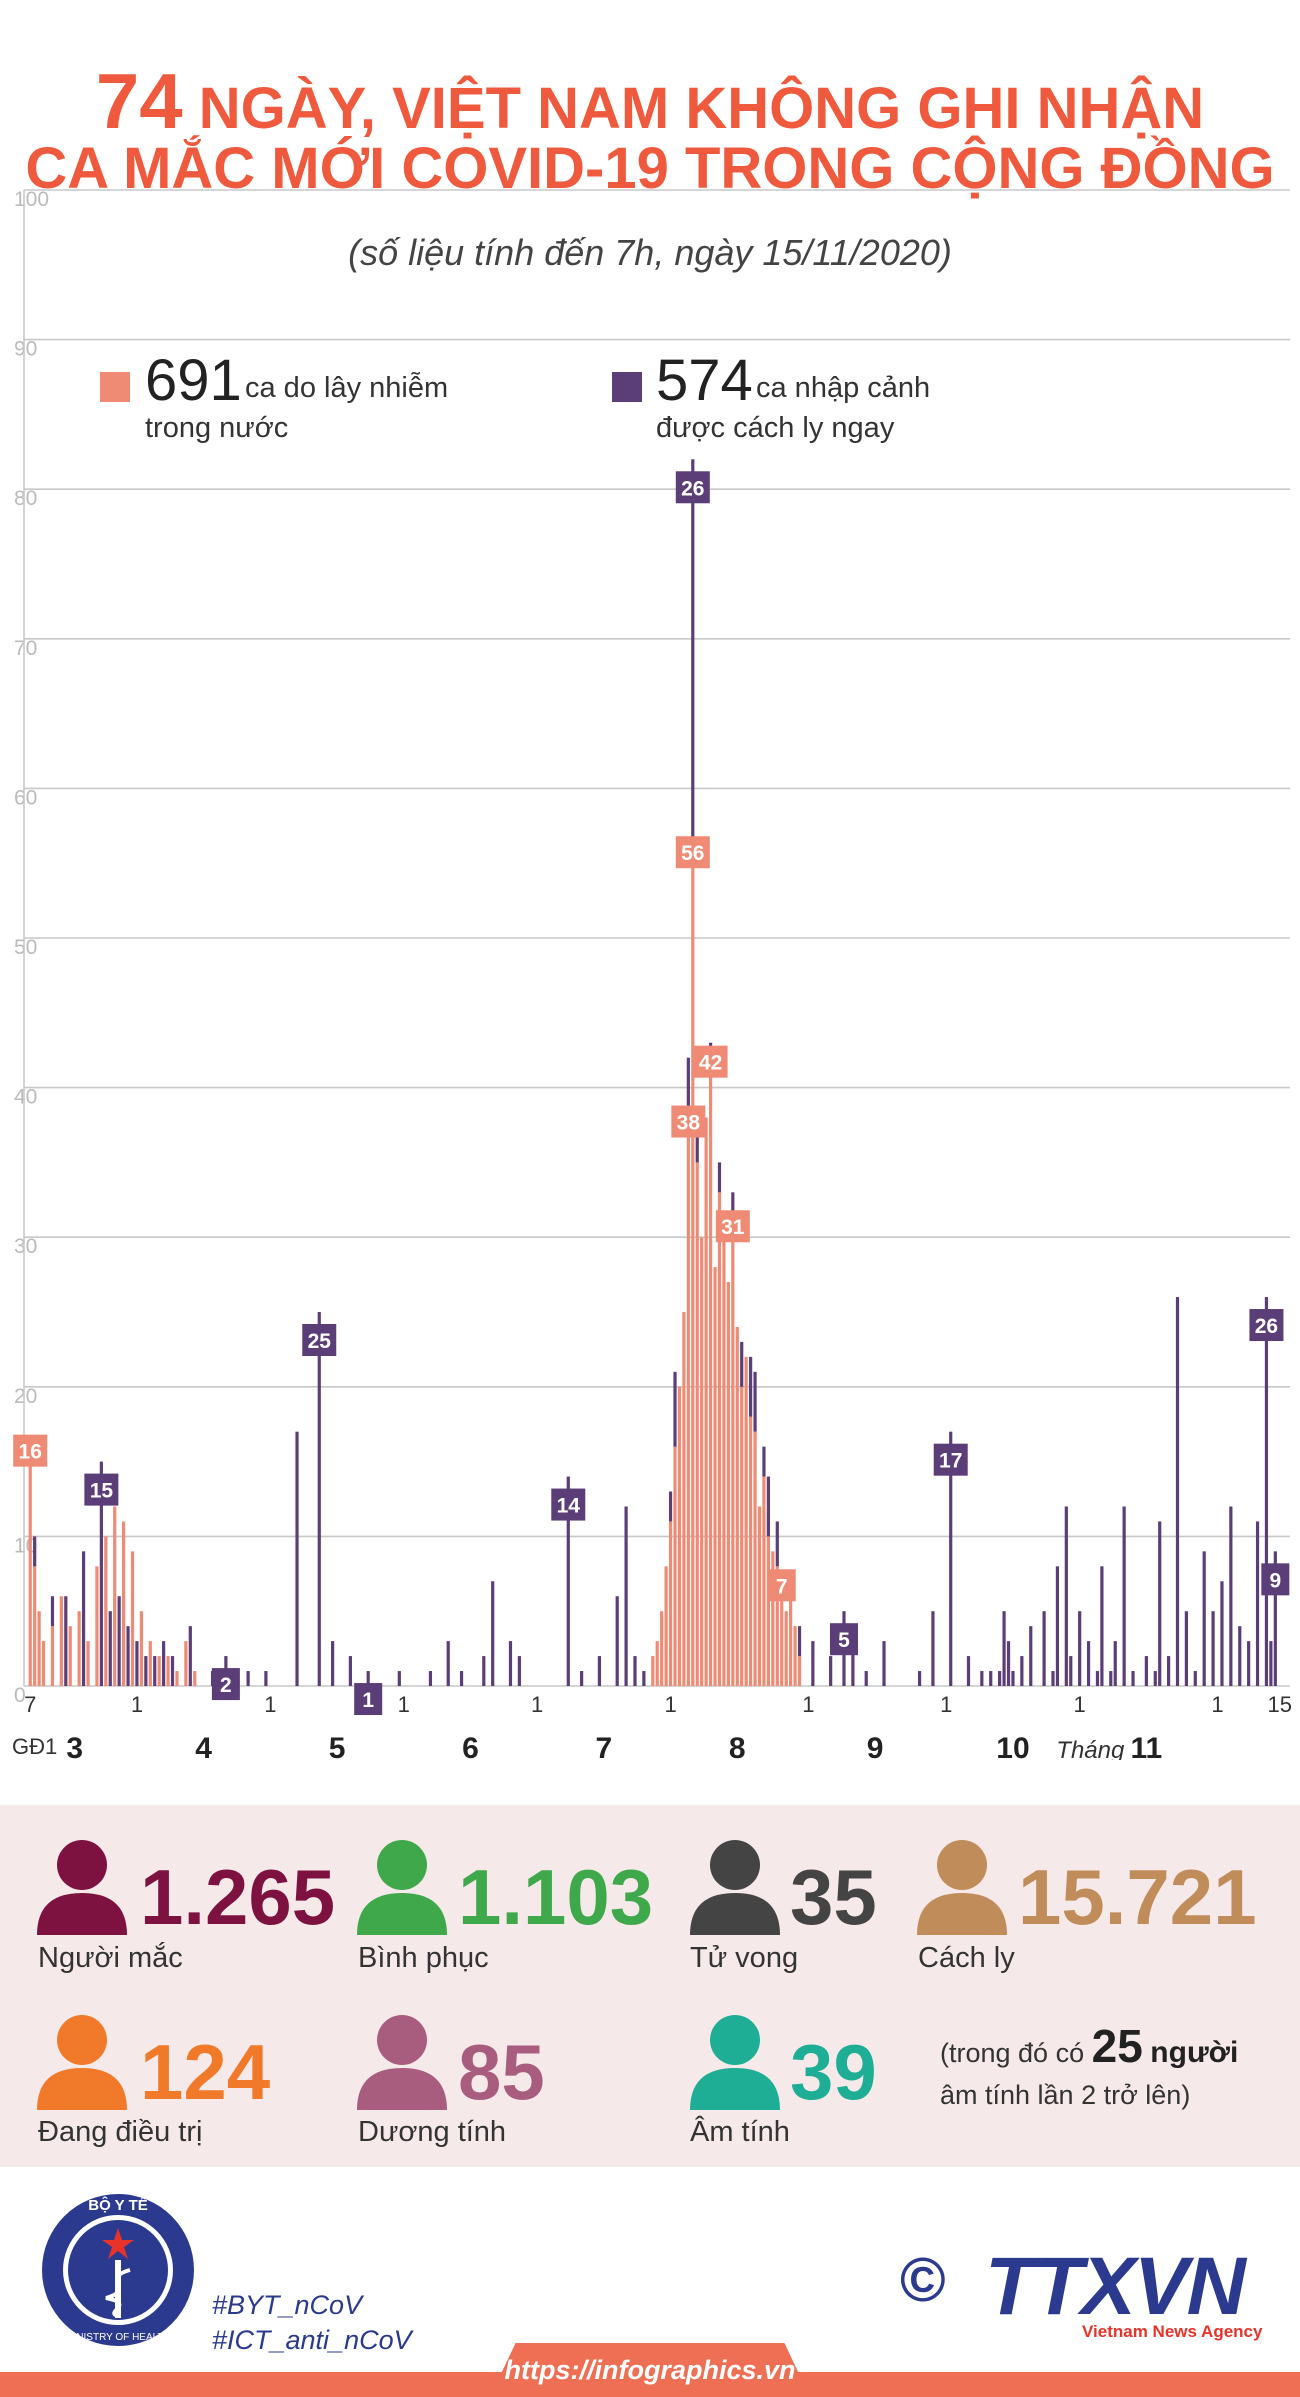 The image size is (1300, 2397). What do you see at coordinates (34, 1746) in the screenshot?
I see `phase-label: GĐ1` at bounding box center [34, 1746].